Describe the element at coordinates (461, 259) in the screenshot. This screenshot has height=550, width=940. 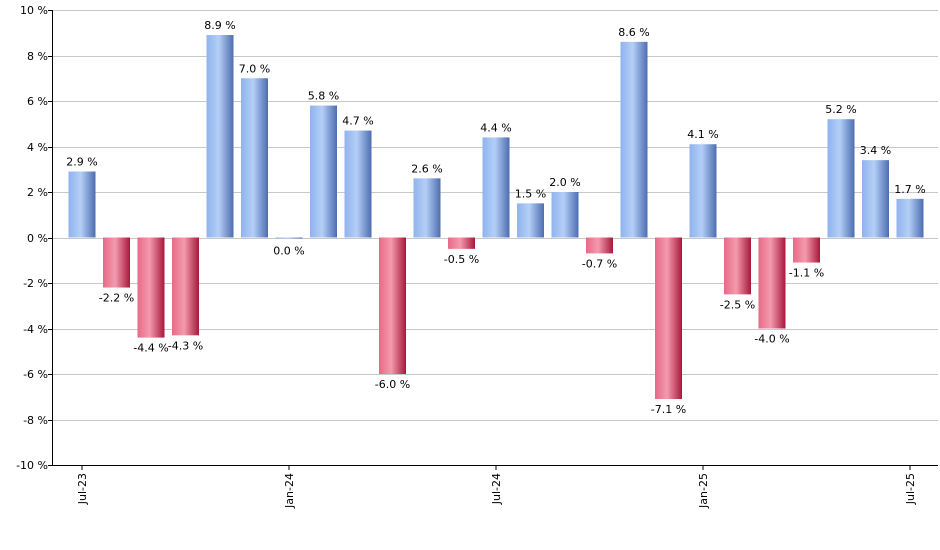
I see `data-label: -0.5 %` at that location.